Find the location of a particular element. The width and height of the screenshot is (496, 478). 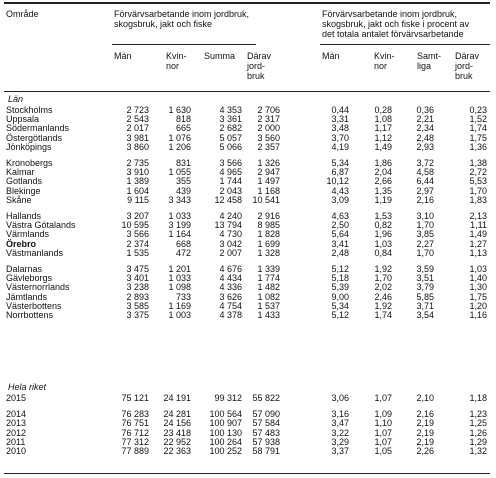

table-cell: 1 168 is located at coordinates (268, 190).